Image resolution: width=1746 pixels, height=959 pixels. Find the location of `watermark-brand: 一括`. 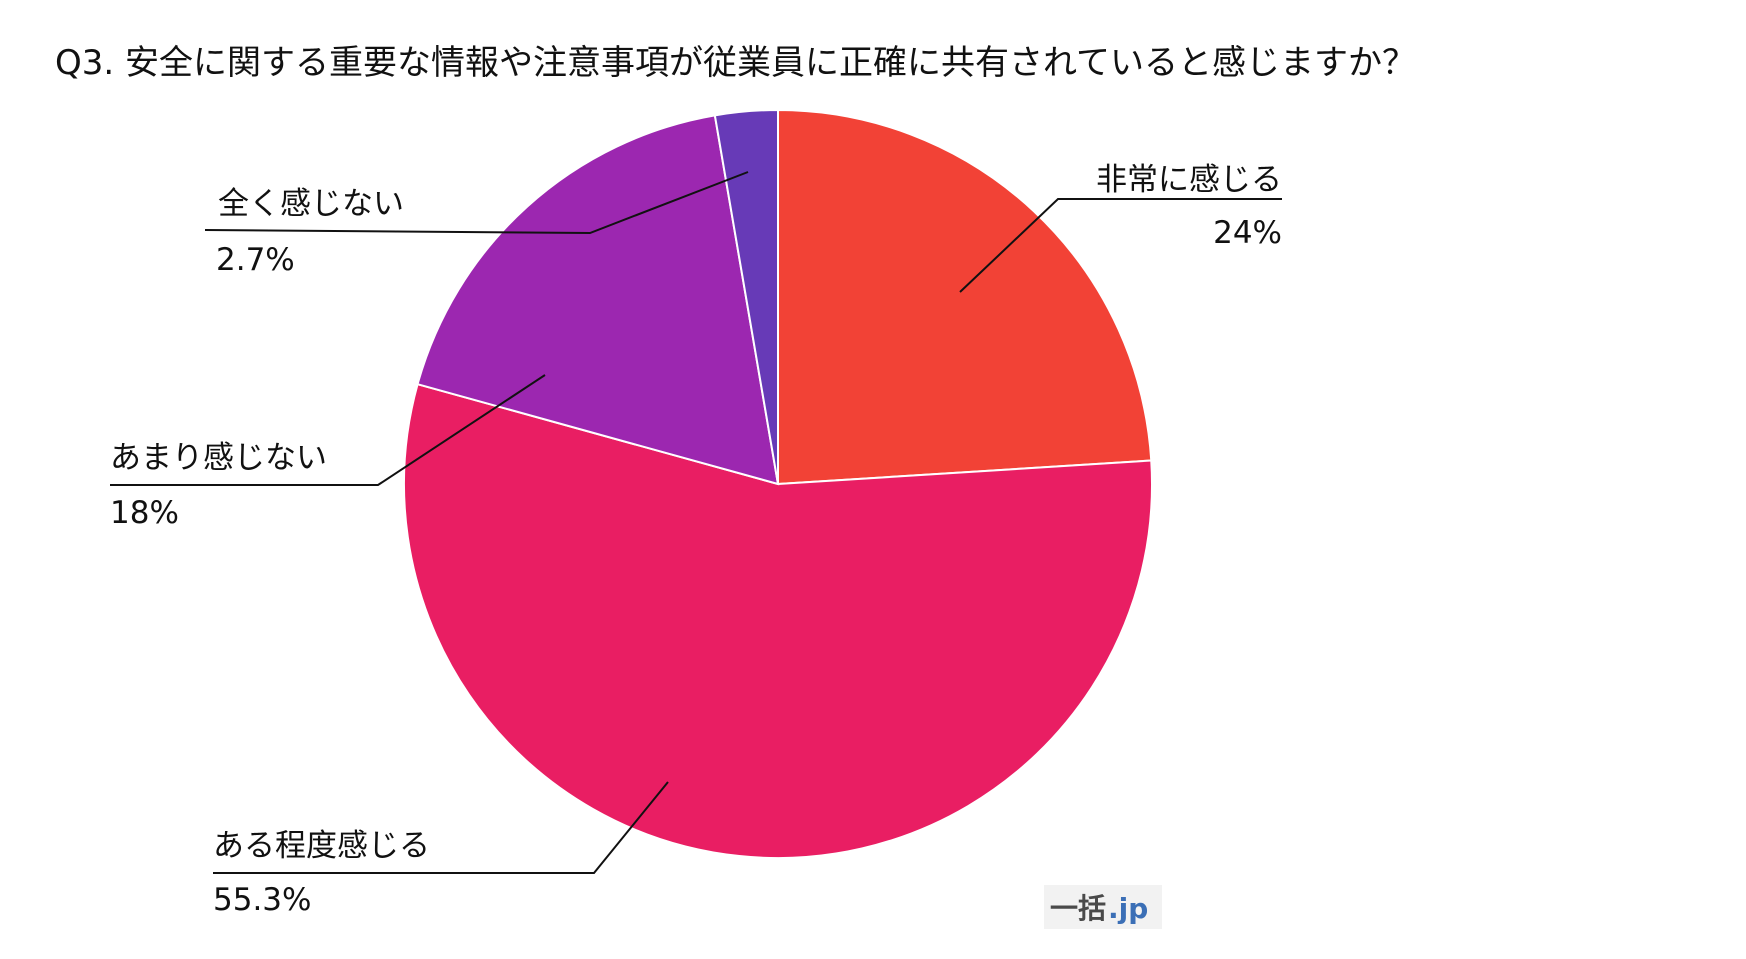

watermark-brand: 一括 is located at coordinates (1078, 908).